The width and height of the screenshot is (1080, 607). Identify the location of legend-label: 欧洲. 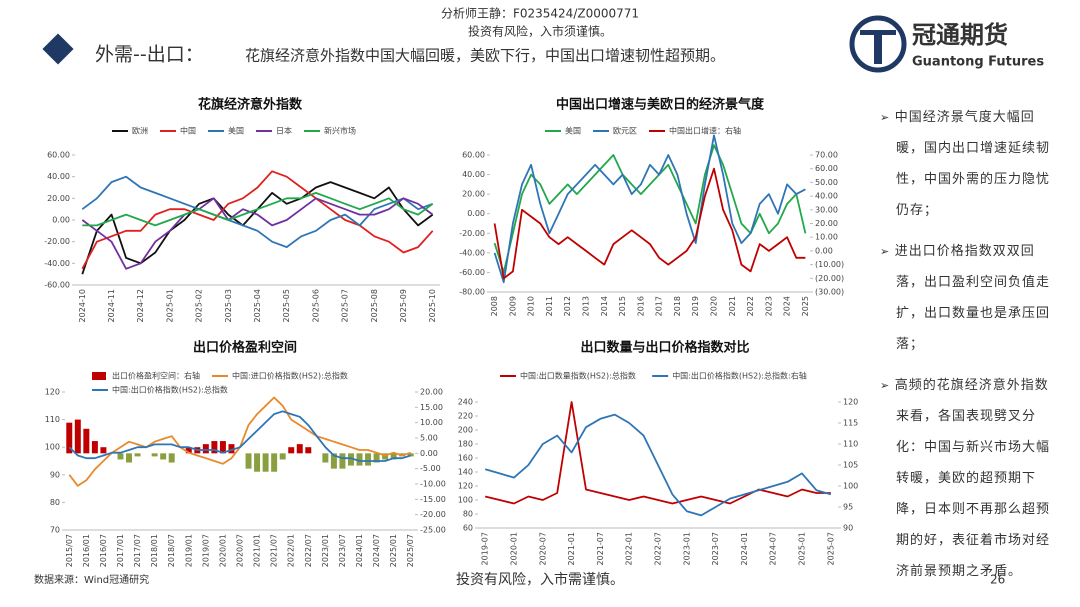
(140, 131).